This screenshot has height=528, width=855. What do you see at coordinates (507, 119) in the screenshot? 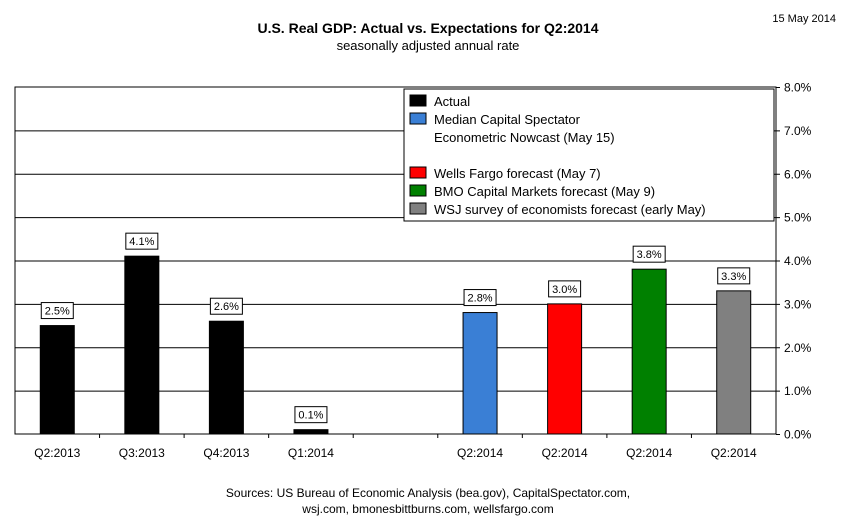
I see `legend-entry: Median Capital Spectator` at bounding box center [507, 119].